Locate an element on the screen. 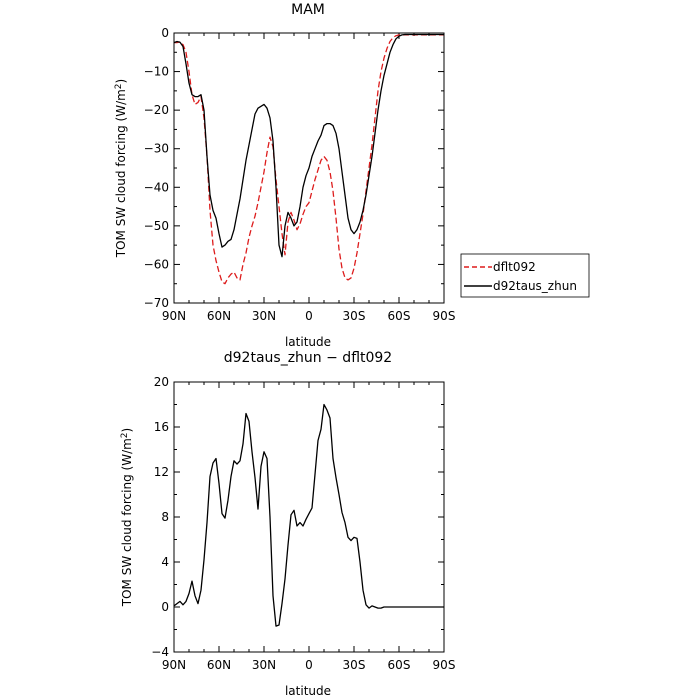 Image resolution: width=700 pixels, height=700 pixels. top-series-lines is located at coordinates (308, 159).